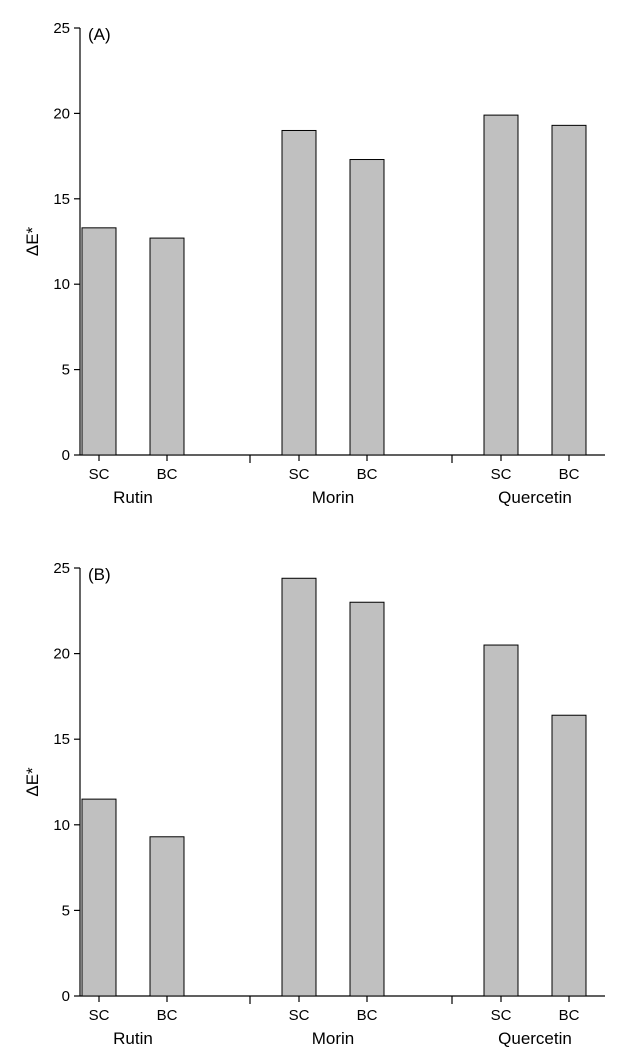 The width and height of the screenshot is (618, 1060). Describe the element at coordinates (99, 34) in the screenshot. I see `panel-label: (A)` at that location.